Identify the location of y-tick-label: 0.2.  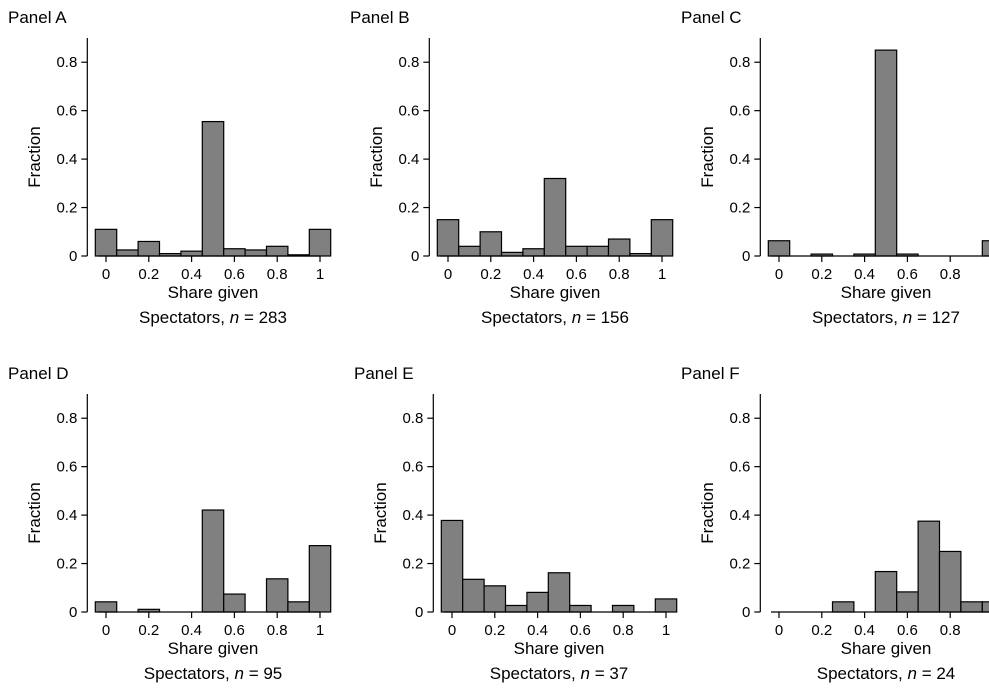
(408, 208).